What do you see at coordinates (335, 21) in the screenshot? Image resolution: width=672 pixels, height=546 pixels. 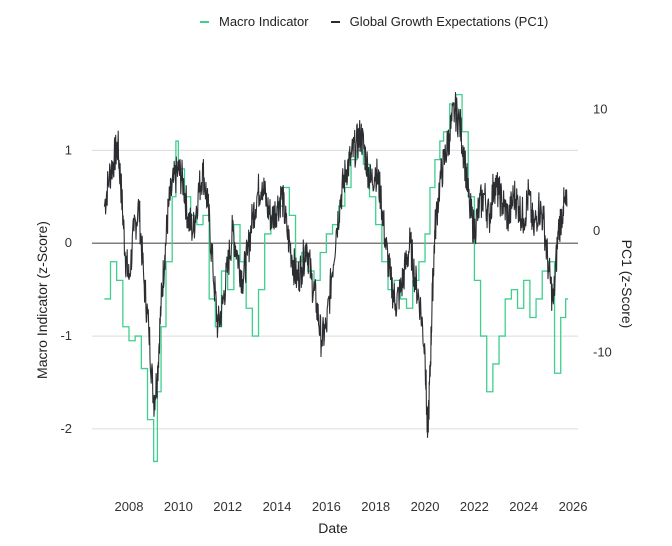 I see `legend-swatch-pc1` at bounding box center [335, 21].